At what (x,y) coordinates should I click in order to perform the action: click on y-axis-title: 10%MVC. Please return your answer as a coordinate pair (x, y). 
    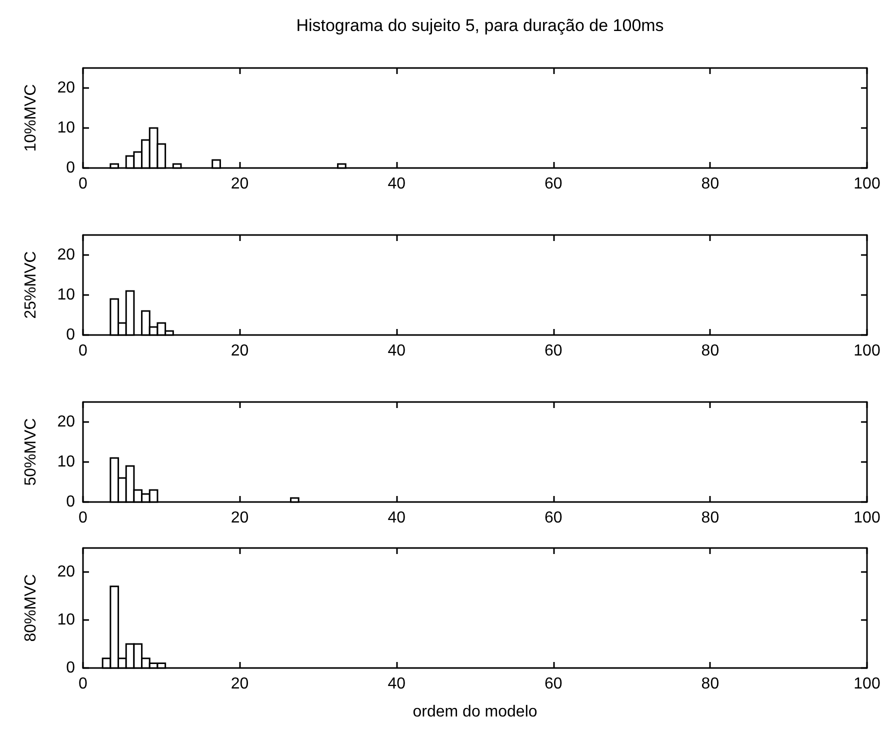
    Looking at the image, I should click on (31, 118).